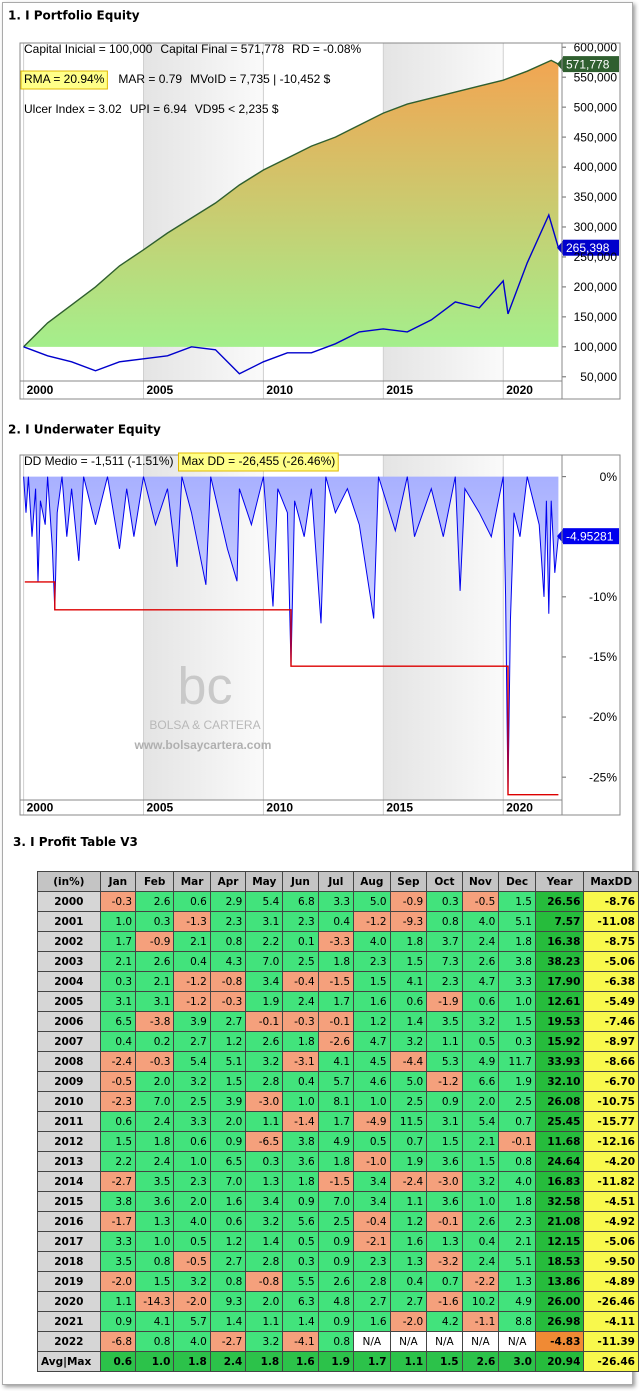 This screenshot has height=1391, width=639. What do you see at coordinates (336, 881) in the screenshot?
I see `table-cell: Jul` at bounding box center [336, 881].